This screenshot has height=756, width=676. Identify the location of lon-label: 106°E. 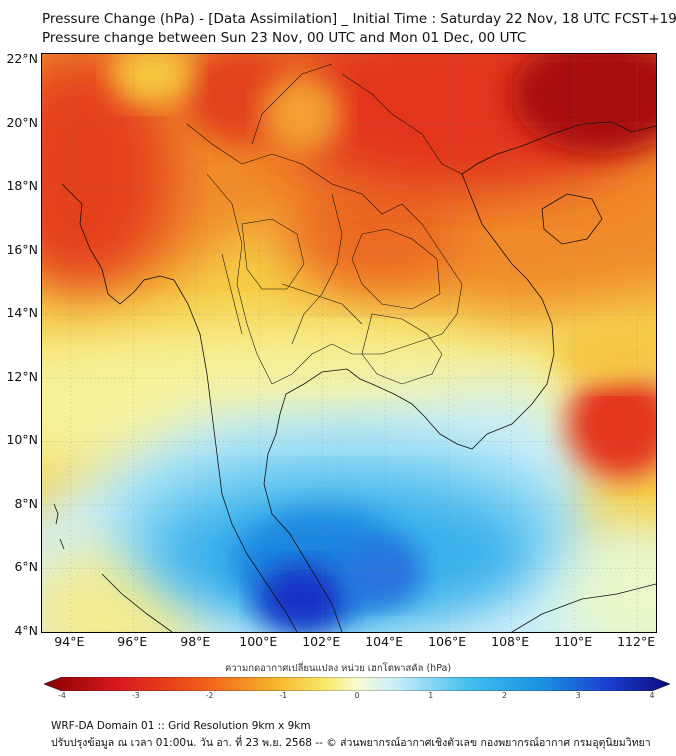
(447, 641).